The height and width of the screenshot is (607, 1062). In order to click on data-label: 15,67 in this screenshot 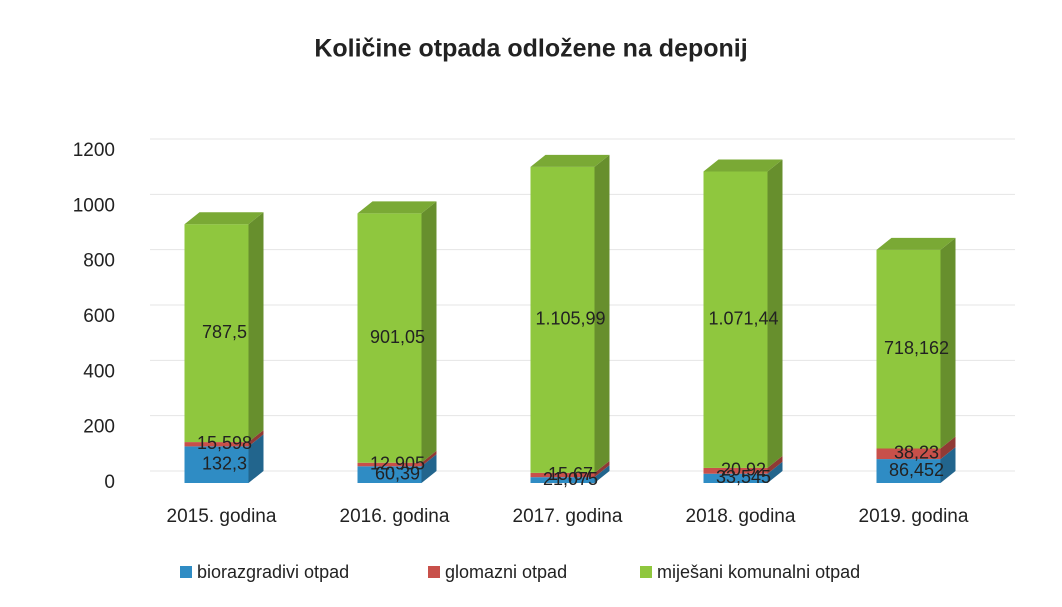, I will do `click(570, 474)`.